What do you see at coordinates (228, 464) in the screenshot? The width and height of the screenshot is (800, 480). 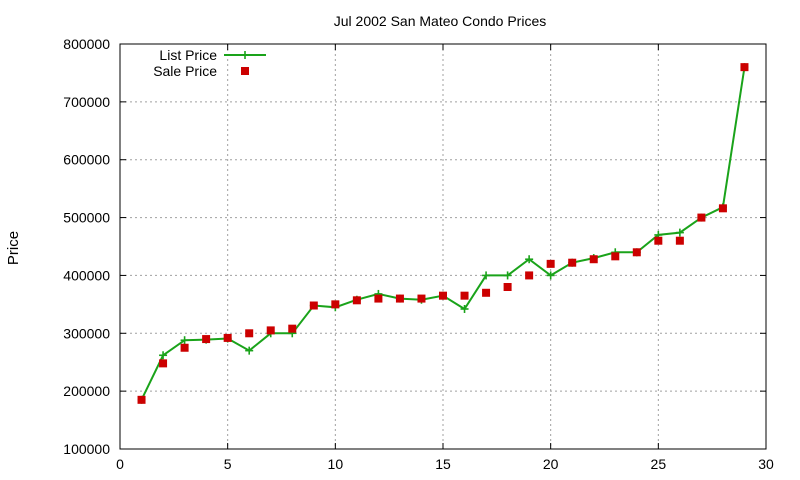 I see `x-tick-label: 5` at bounding box center [228, 464].